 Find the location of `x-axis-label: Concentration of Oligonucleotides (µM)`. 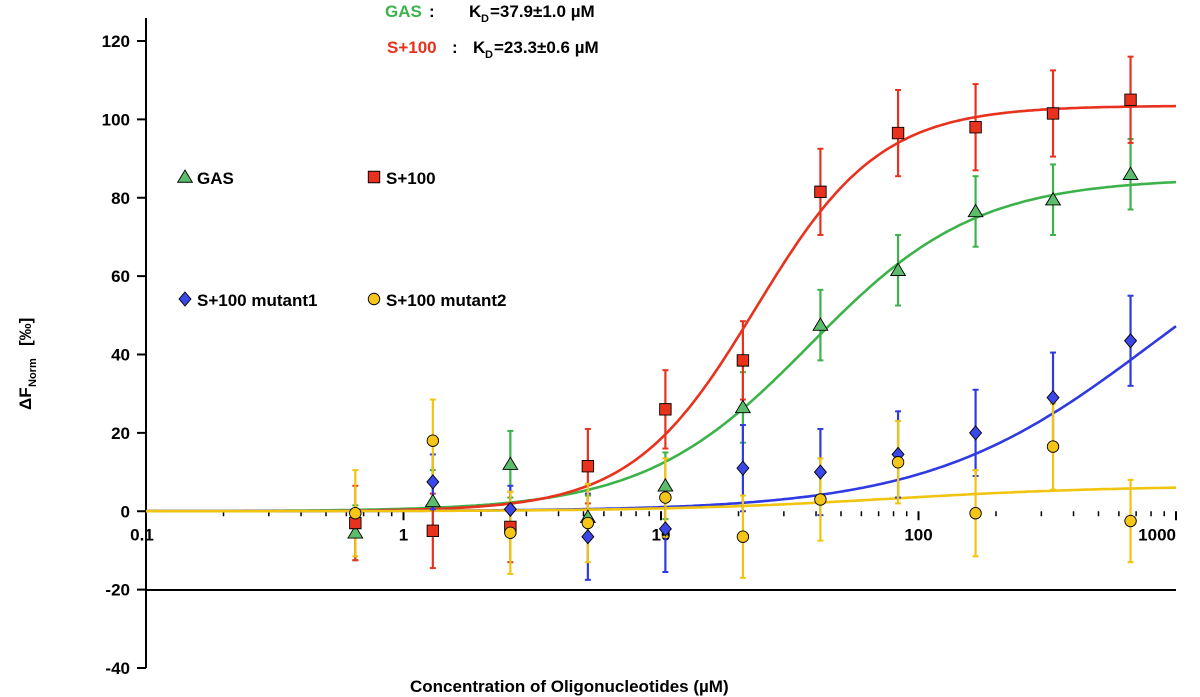

x-axis-label: Concentration of Oligonucleotides (µM) is located at coordinates (569, 686).